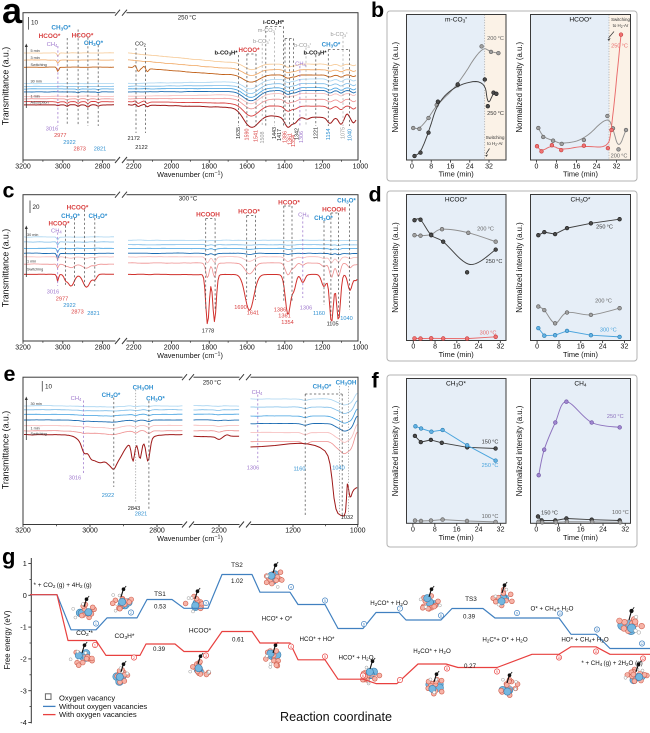 Image resolution: width=650 pixels, height=733 pixels. Describe the element at coordinates (9, 191) in the screenshot. I see `svg-text: c` at that location.